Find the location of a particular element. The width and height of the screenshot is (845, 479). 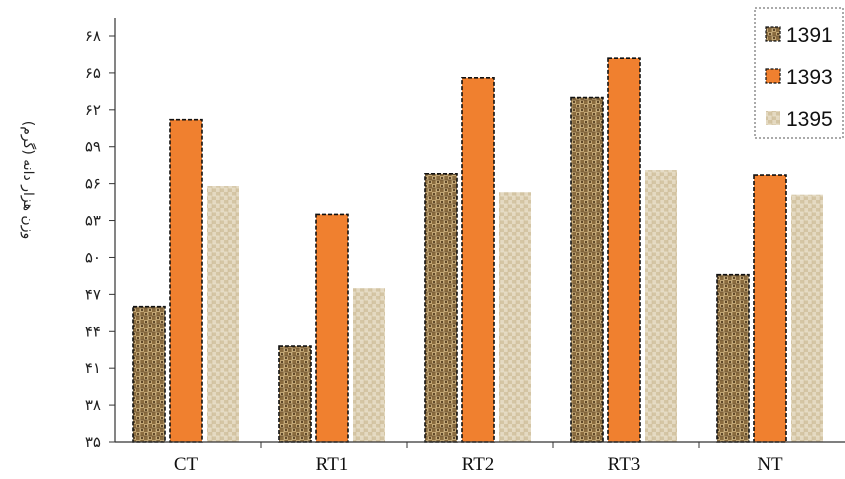

bar-1391-rt1 is located at coordinates (295, 394).